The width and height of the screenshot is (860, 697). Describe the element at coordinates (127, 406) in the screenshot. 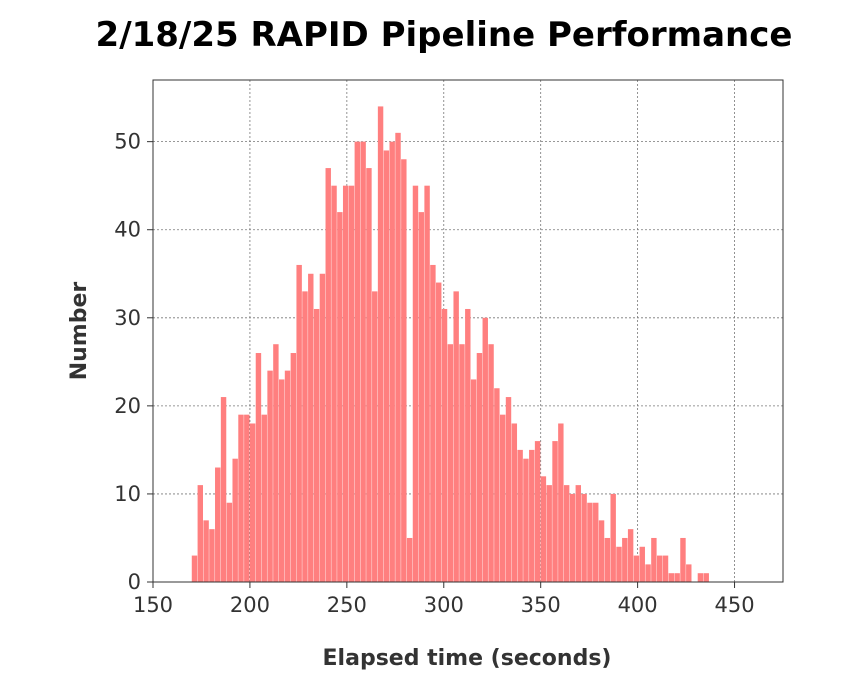

I see `y-tick-label: 20` at that location.